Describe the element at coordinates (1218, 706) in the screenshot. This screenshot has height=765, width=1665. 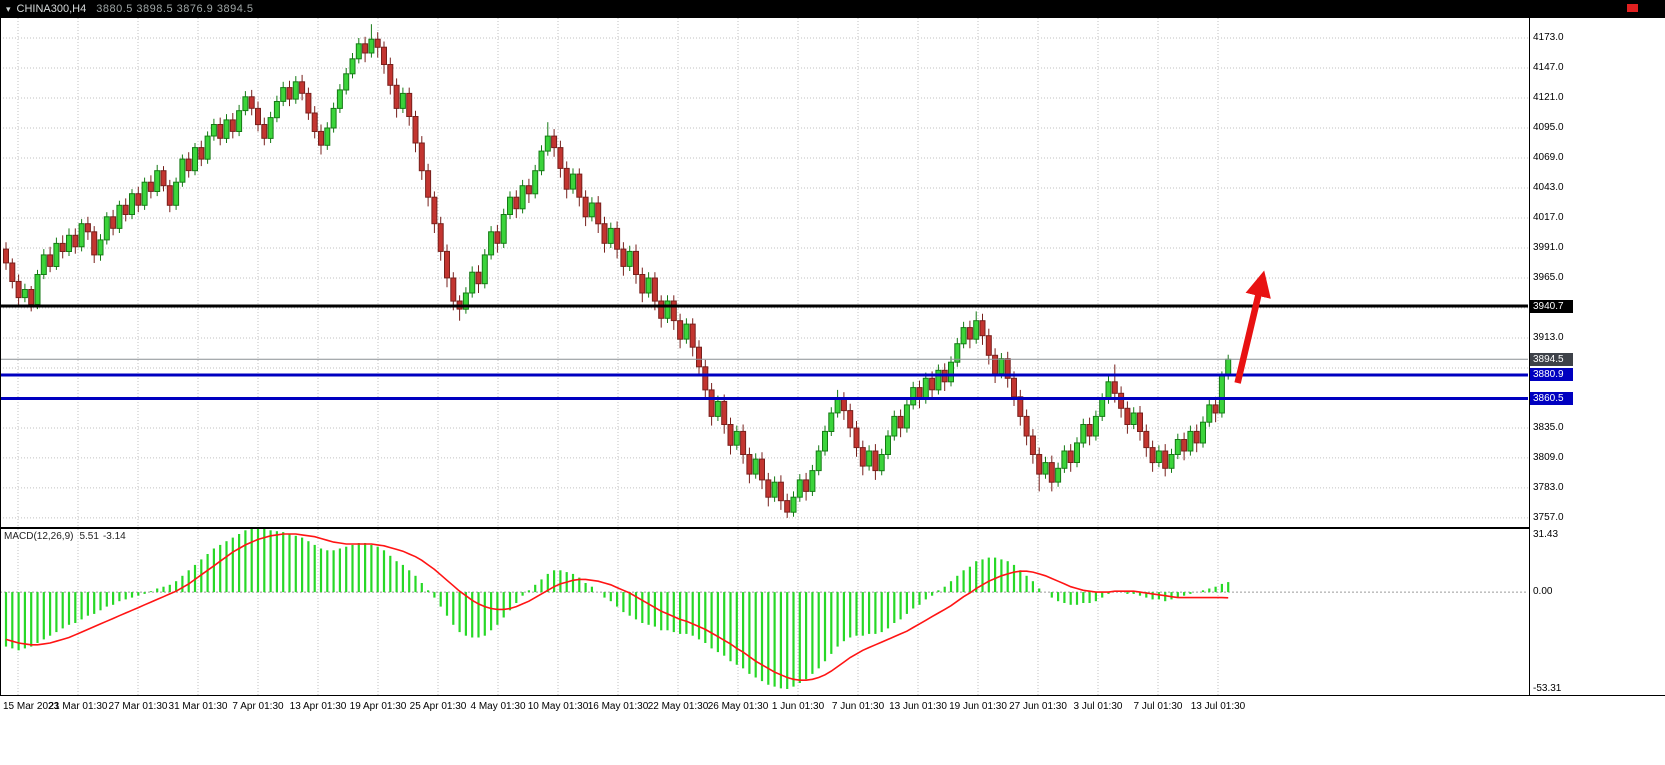
I see `time-tick-label: 13 Jul 01:30` at that location.